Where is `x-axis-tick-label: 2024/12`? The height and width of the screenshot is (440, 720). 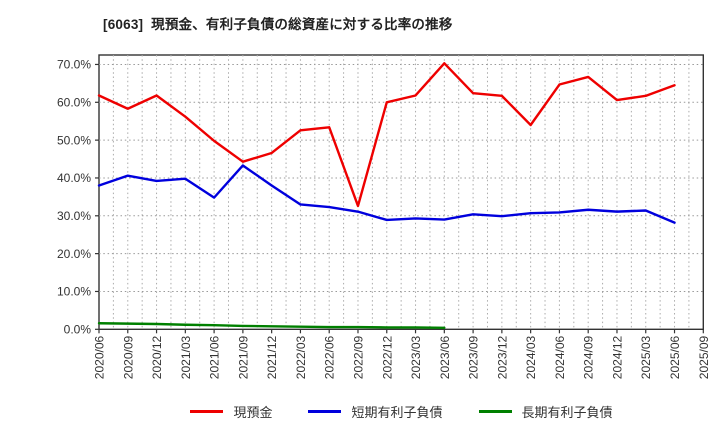
x-axis-tick-label: 2024/12 is located at coordinates (617, 357).